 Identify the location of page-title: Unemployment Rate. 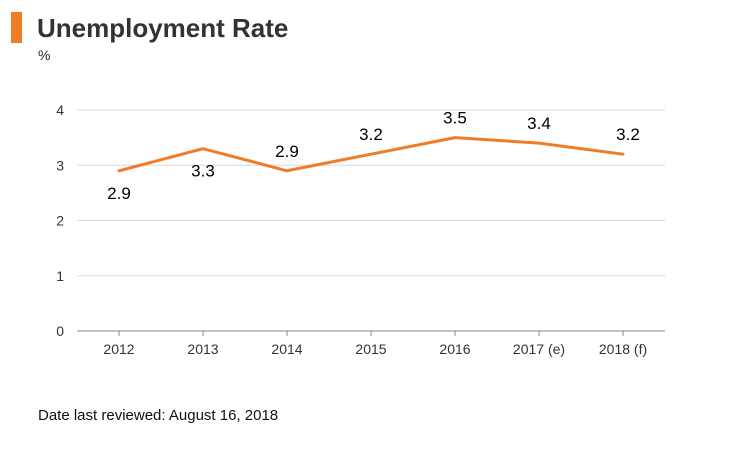
(163, 28).